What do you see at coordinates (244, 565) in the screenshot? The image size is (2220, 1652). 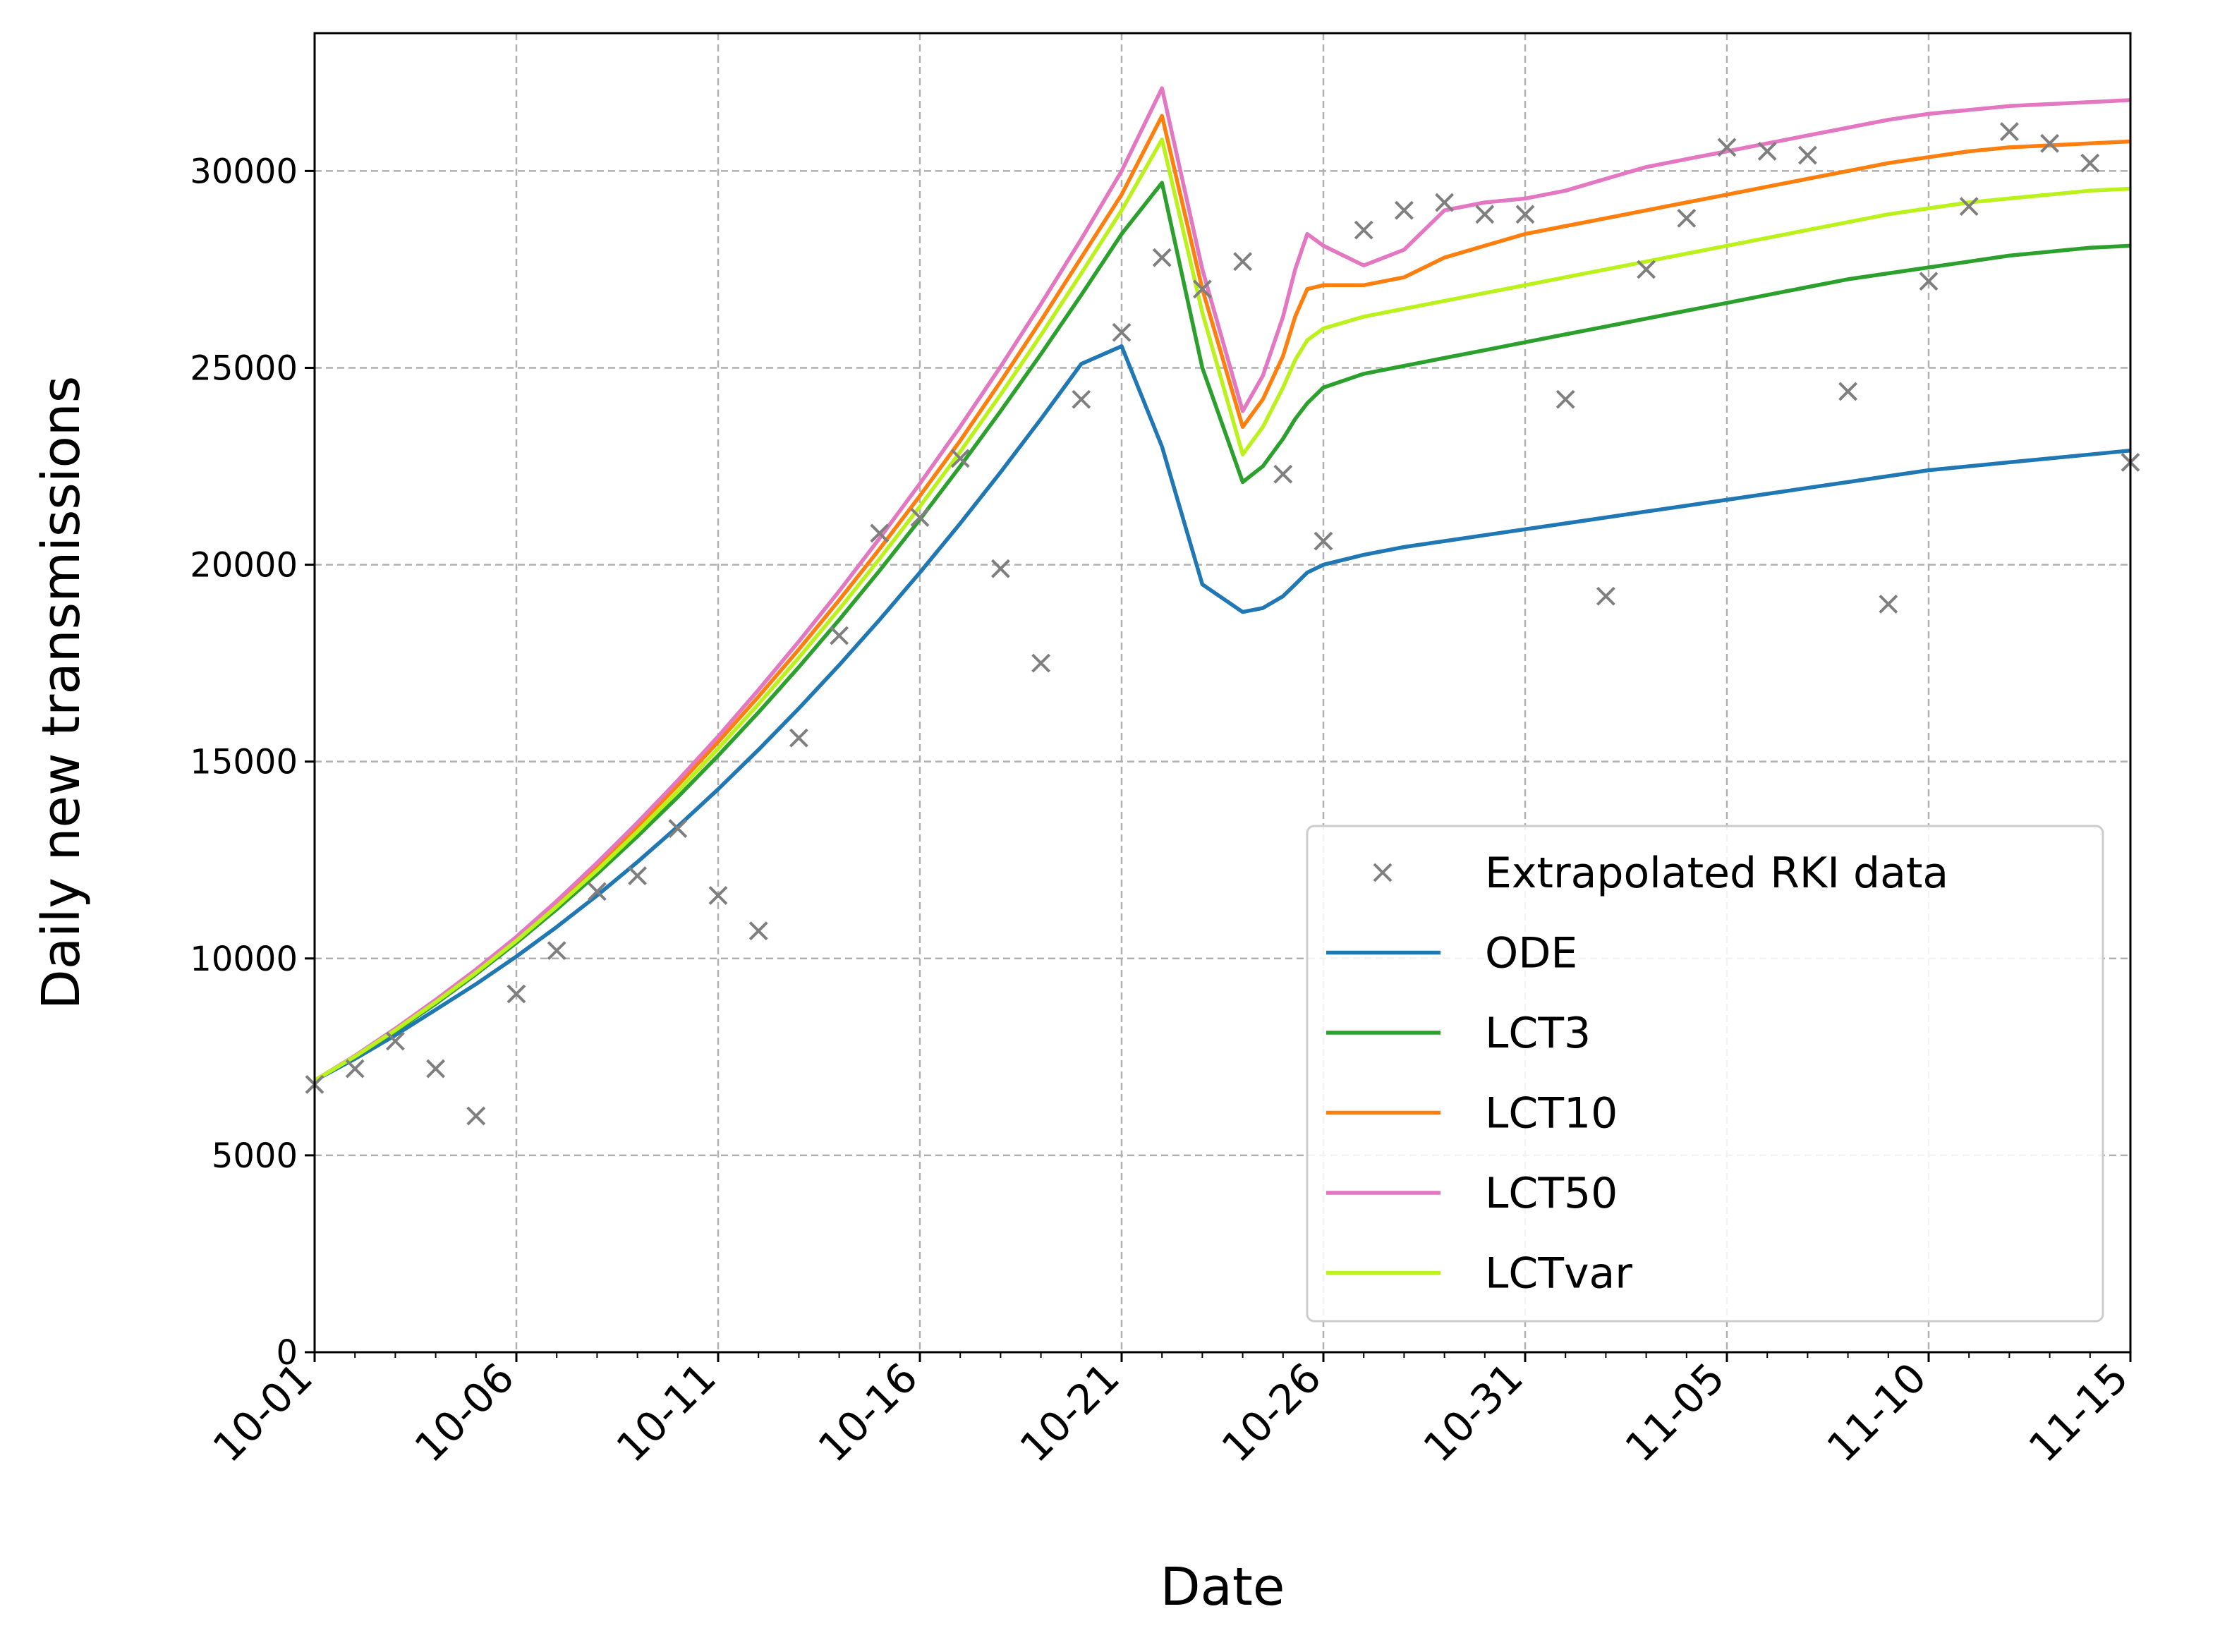 I see `y-tick-label: 20000` at bounding box center [244, 565].